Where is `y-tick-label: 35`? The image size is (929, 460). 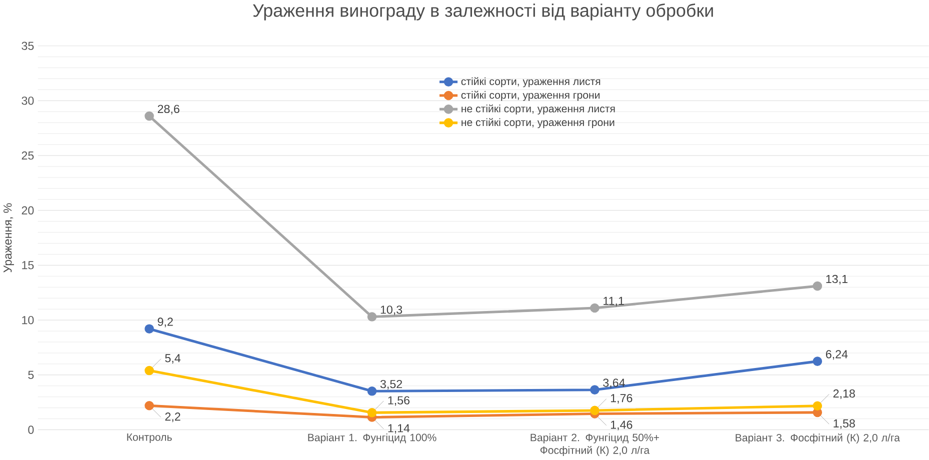 y-tick-label: 35 is located at coordinates (28, 46).